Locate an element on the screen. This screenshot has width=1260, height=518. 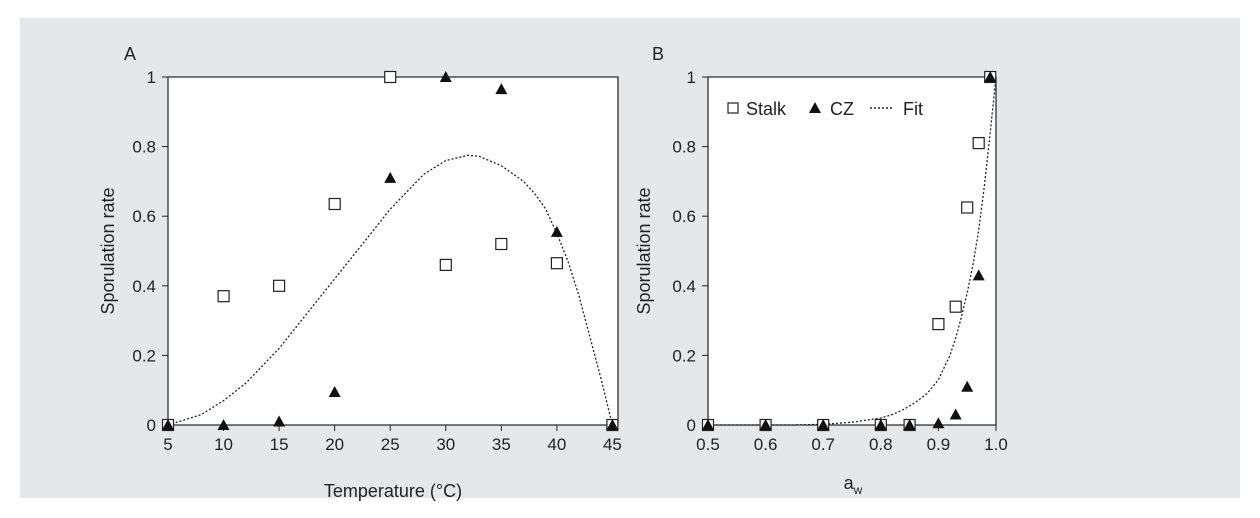
x-axis-title-a: Temperature (°C) is located at coordinates (393, 491).